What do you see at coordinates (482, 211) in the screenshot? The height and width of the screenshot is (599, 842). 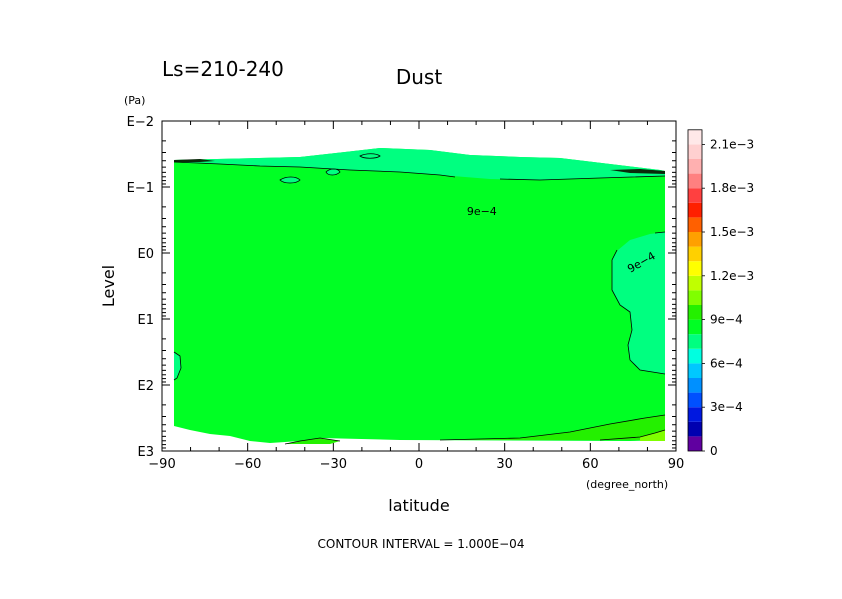 I see `contour-label: 9e−4` at bounding box center [482, 211].